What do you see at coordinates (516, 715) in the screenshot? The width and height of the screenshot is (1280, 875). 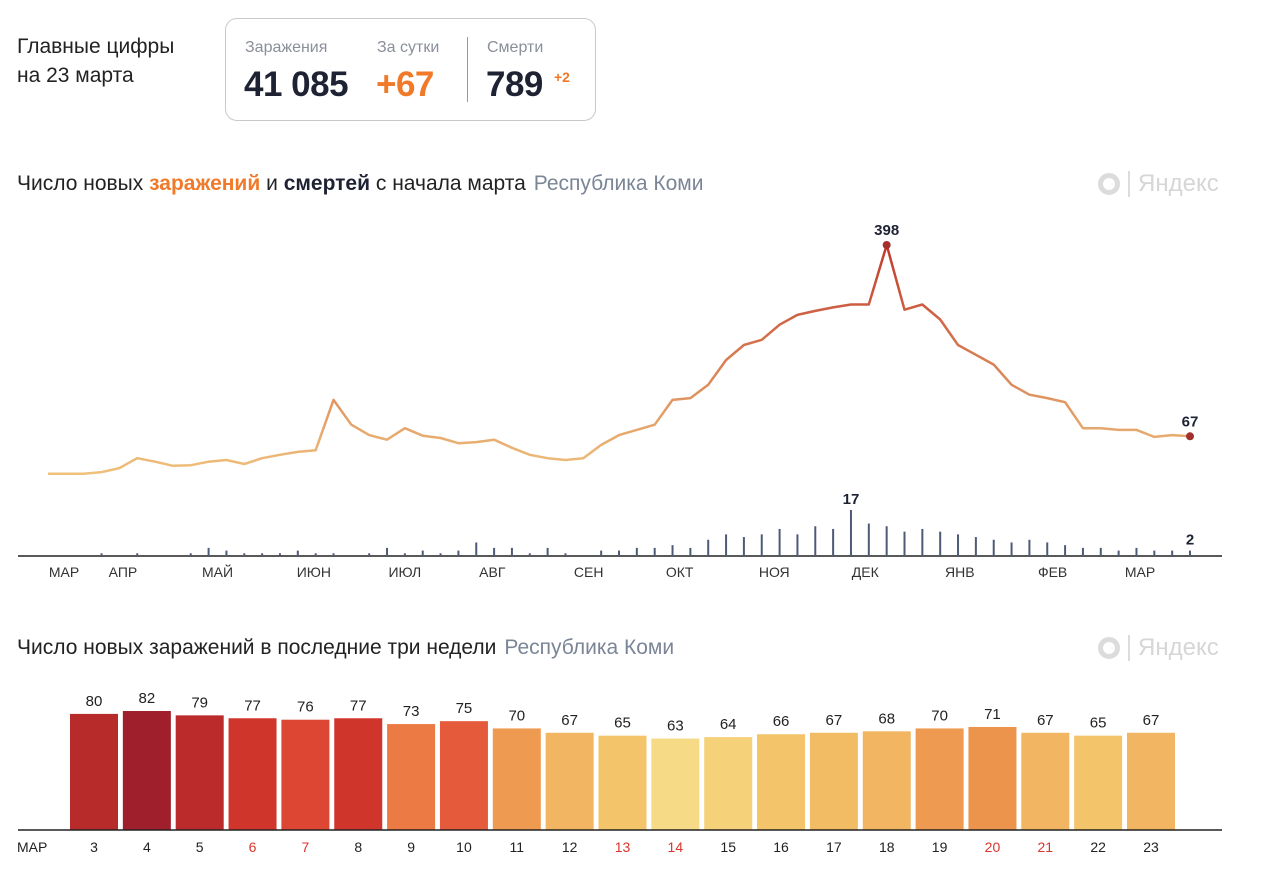 I see `data-label: 70` at bounding box center [516, 715].